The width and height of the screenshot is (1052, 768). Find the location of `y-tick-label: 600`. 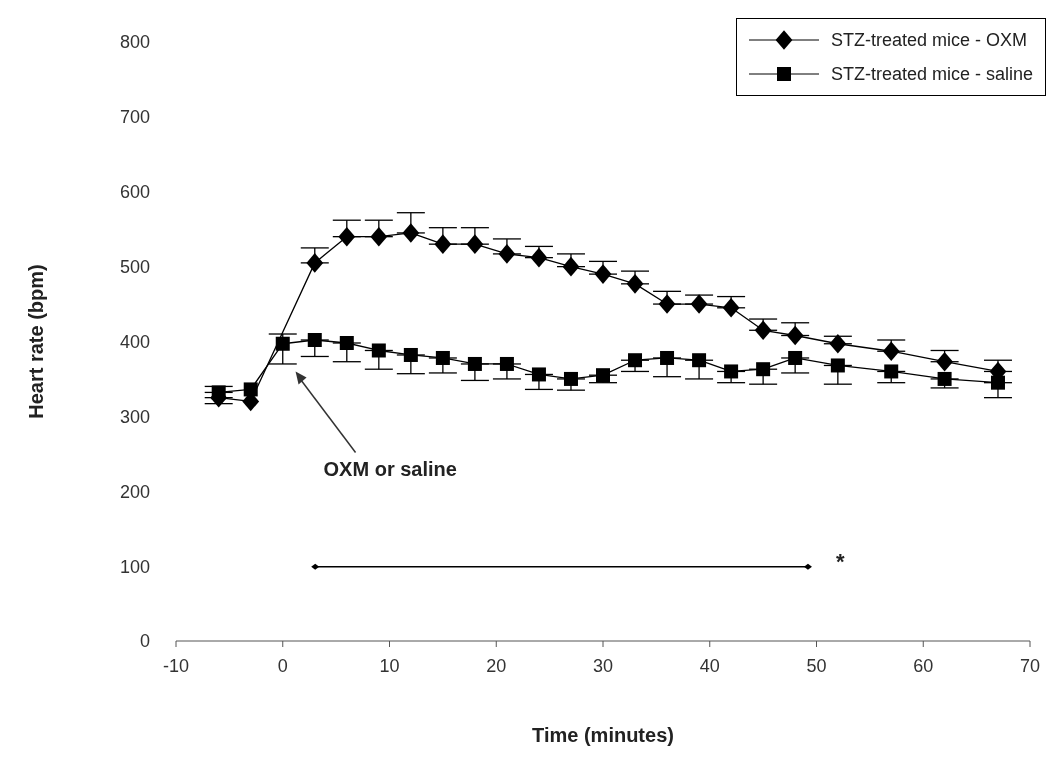

y-tick-label: 600 is located at coordinates (134, 192).